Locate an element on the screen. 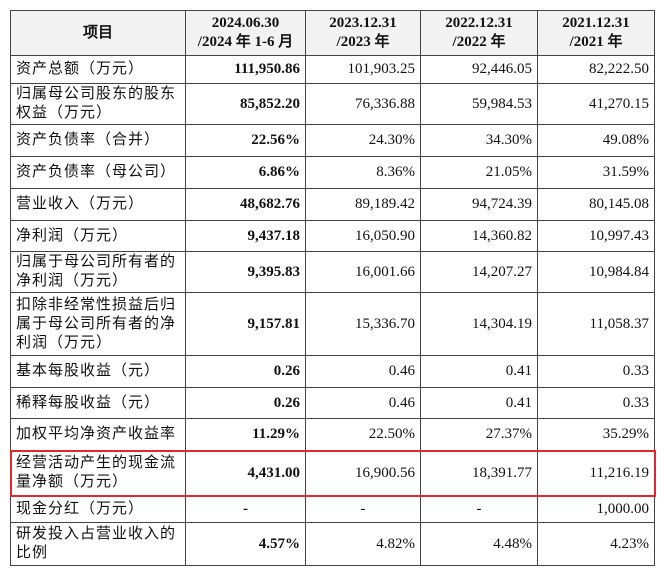 This screenshot has width=664, height=570. header-line: 2022.12.31 is located at coordinates (479, 23).